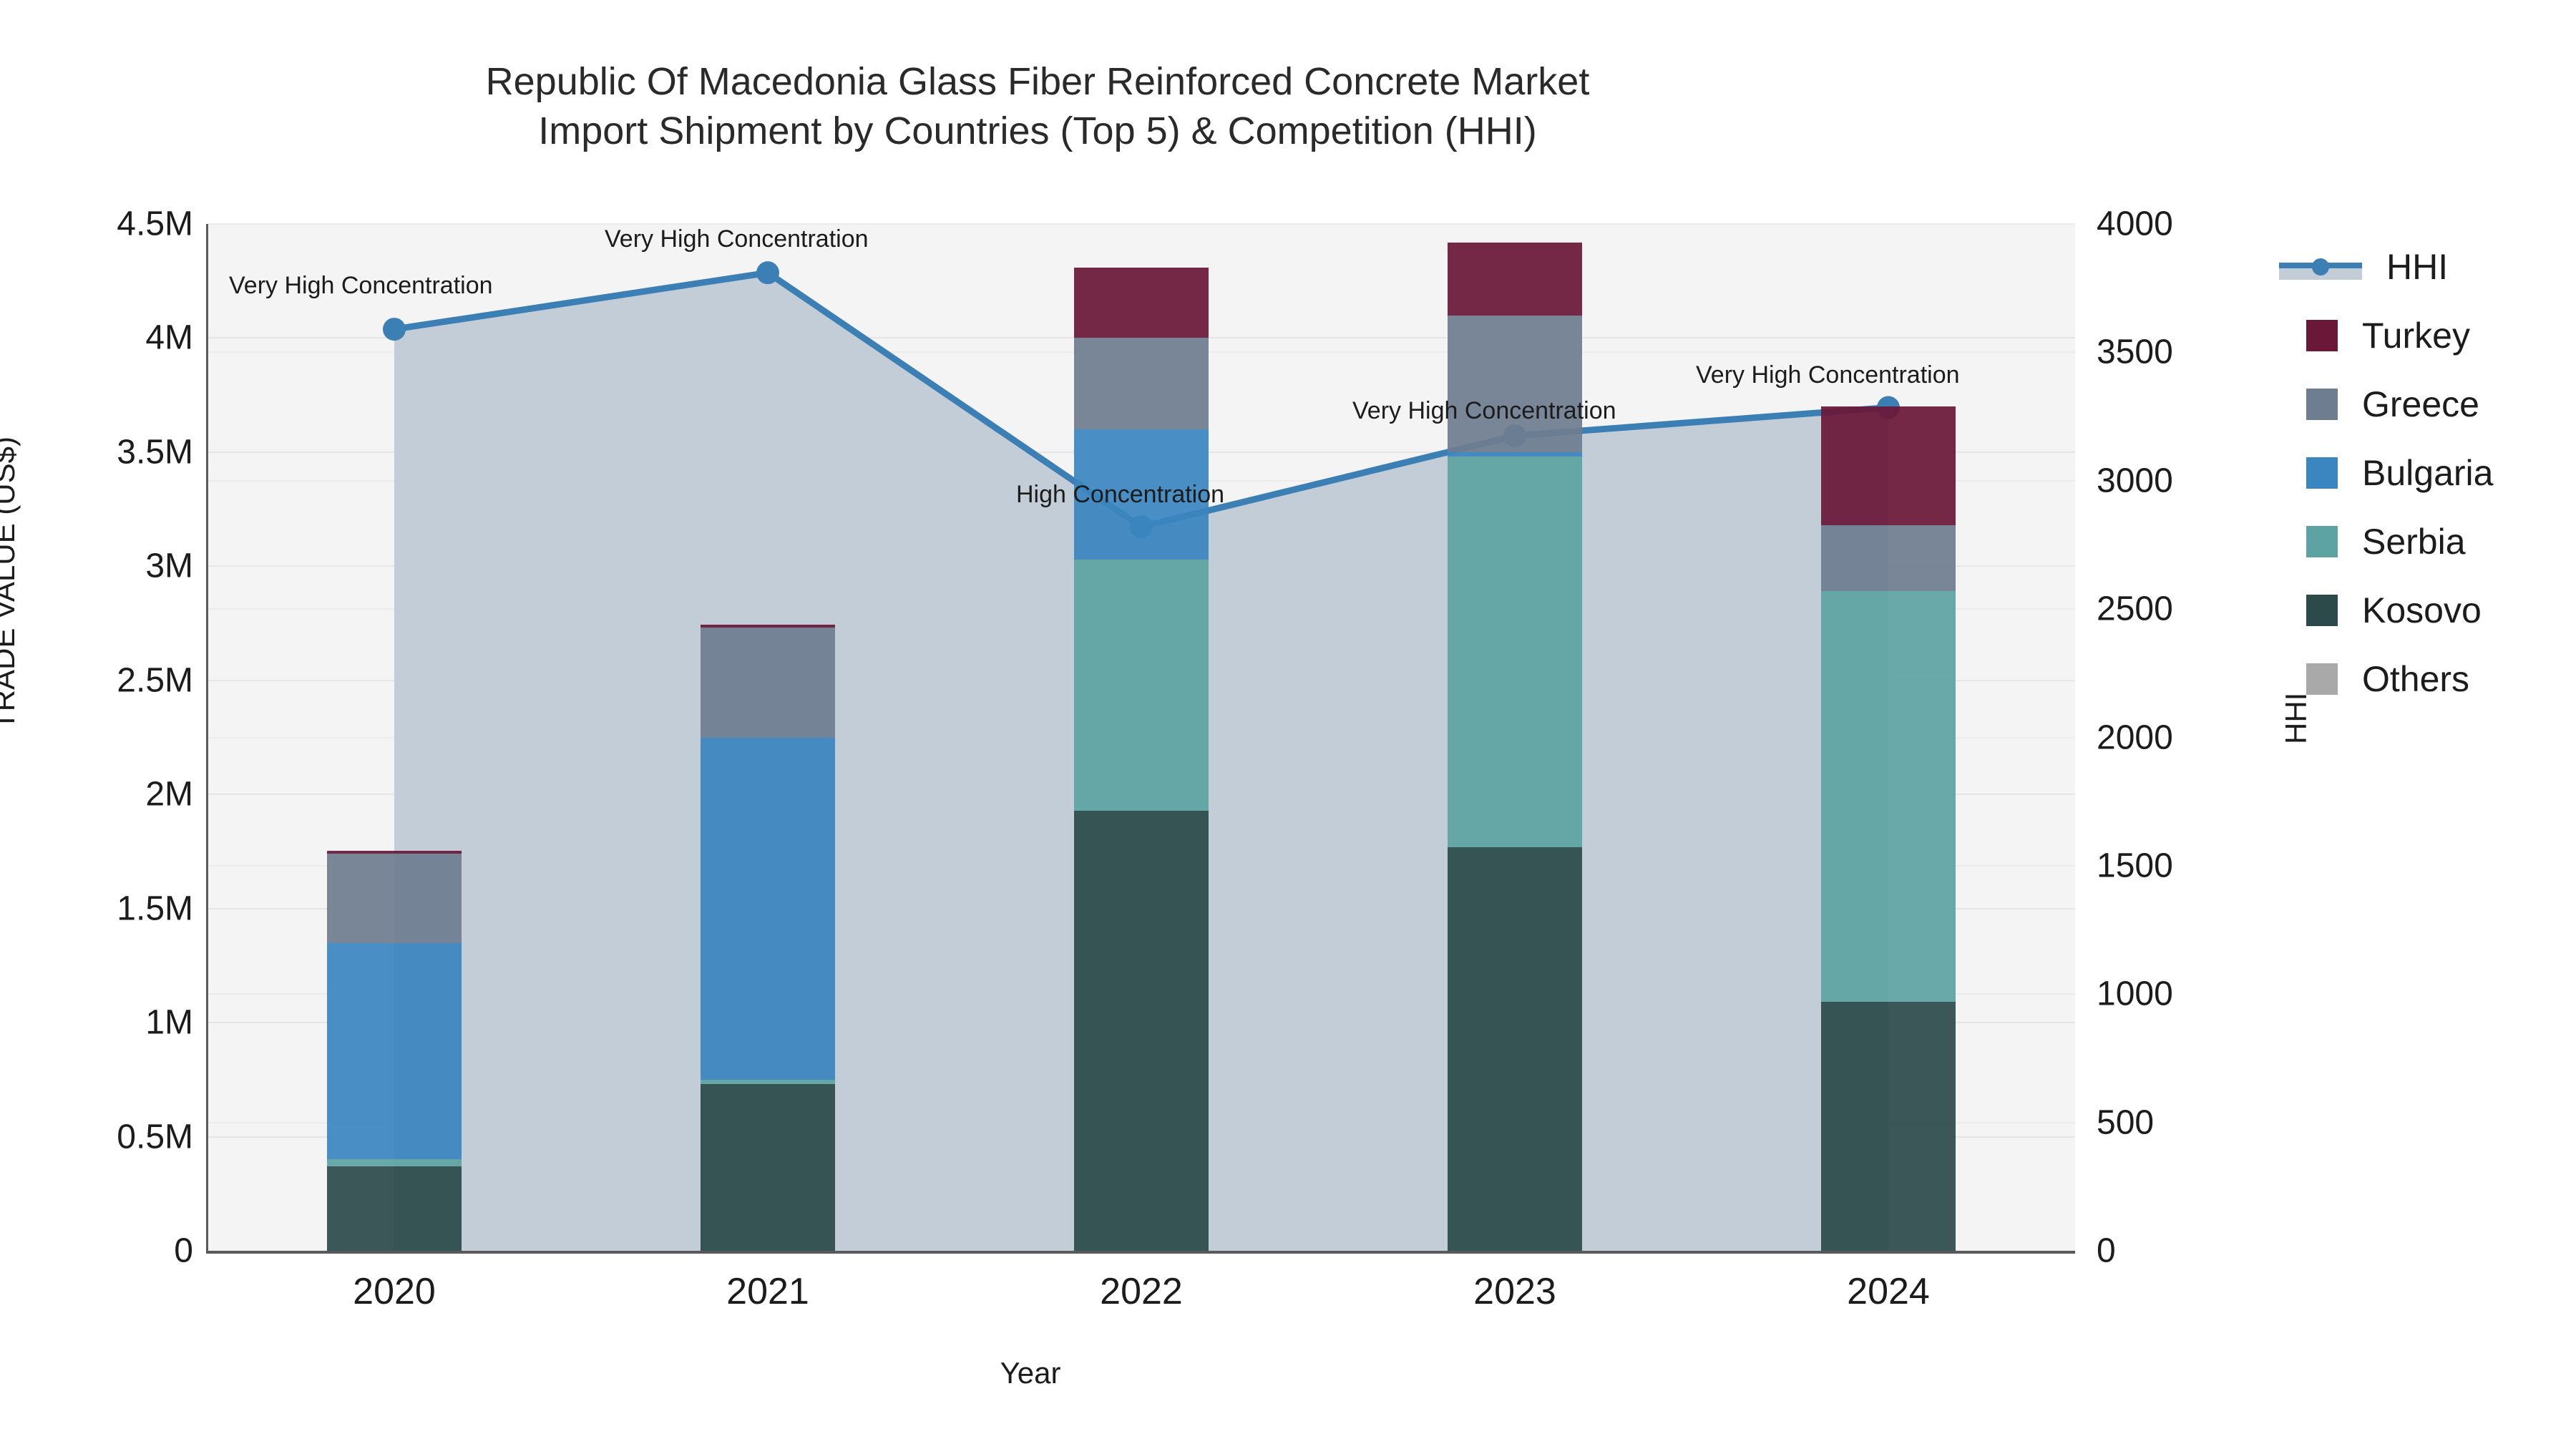 The height and width of the screenshot is (1449, 2576). What do you see at coordinates (2322, 335) in the screenshot?
I see `legend-swatch-turkey` at bounding box center [2322, 335].